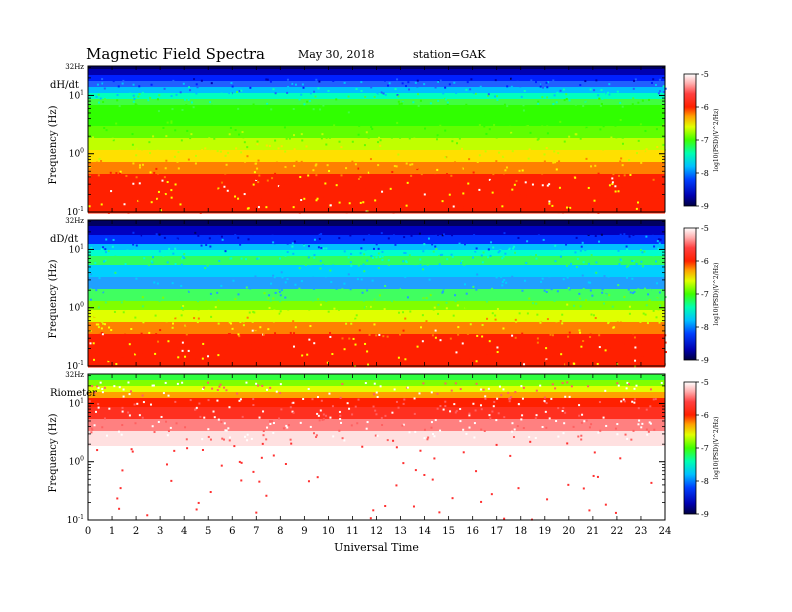  Describe the element at coordinates (112, 531) in the screenshot. I see `xtick-label: 1` at that location.